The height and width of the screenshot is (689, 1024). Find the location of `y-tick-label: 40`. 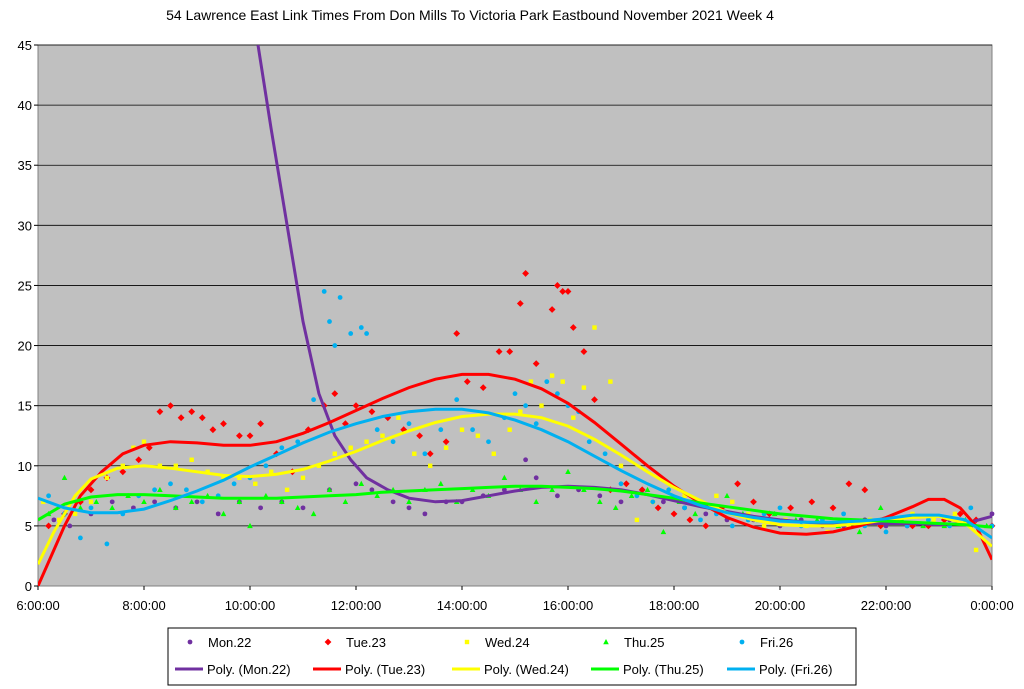

y-tick-label: 40 is located at coordinates (25, 105).